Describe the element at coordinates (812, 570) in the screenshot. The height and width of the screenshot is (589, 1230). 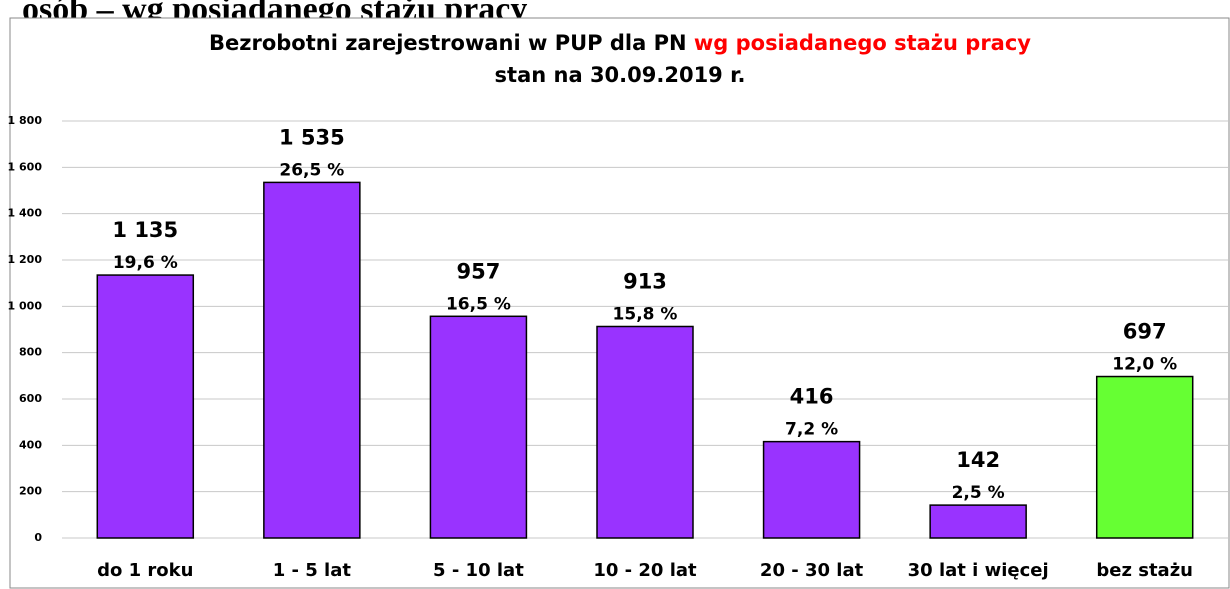
I see `x-tick-label: 20 - 30 lat` at that location.